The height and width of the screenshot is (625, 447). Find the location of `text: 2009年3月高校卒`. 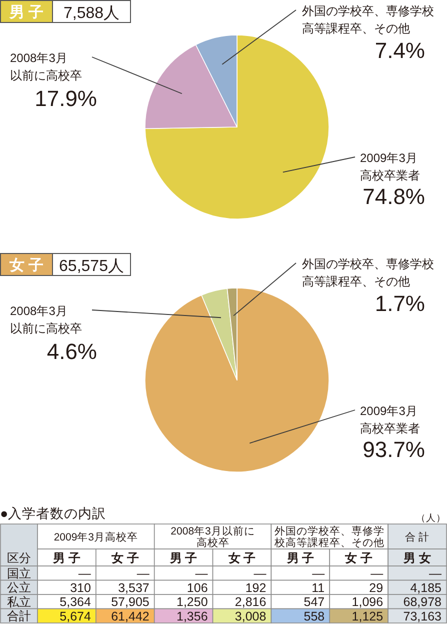

text: 2009年3月高校卒 is located at coordinates (96, 537).